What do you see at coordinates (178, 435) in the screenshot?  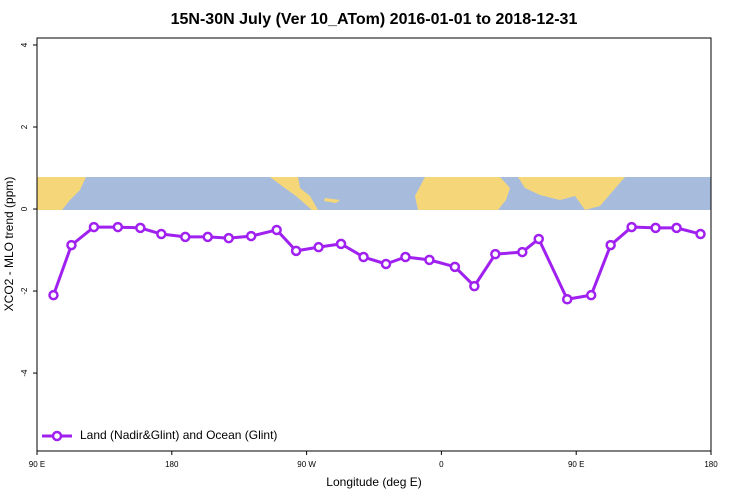 I see `legend-label: Land (Nadir&Glint) and Ocean (Glint)` at bounding box center [178, 435].